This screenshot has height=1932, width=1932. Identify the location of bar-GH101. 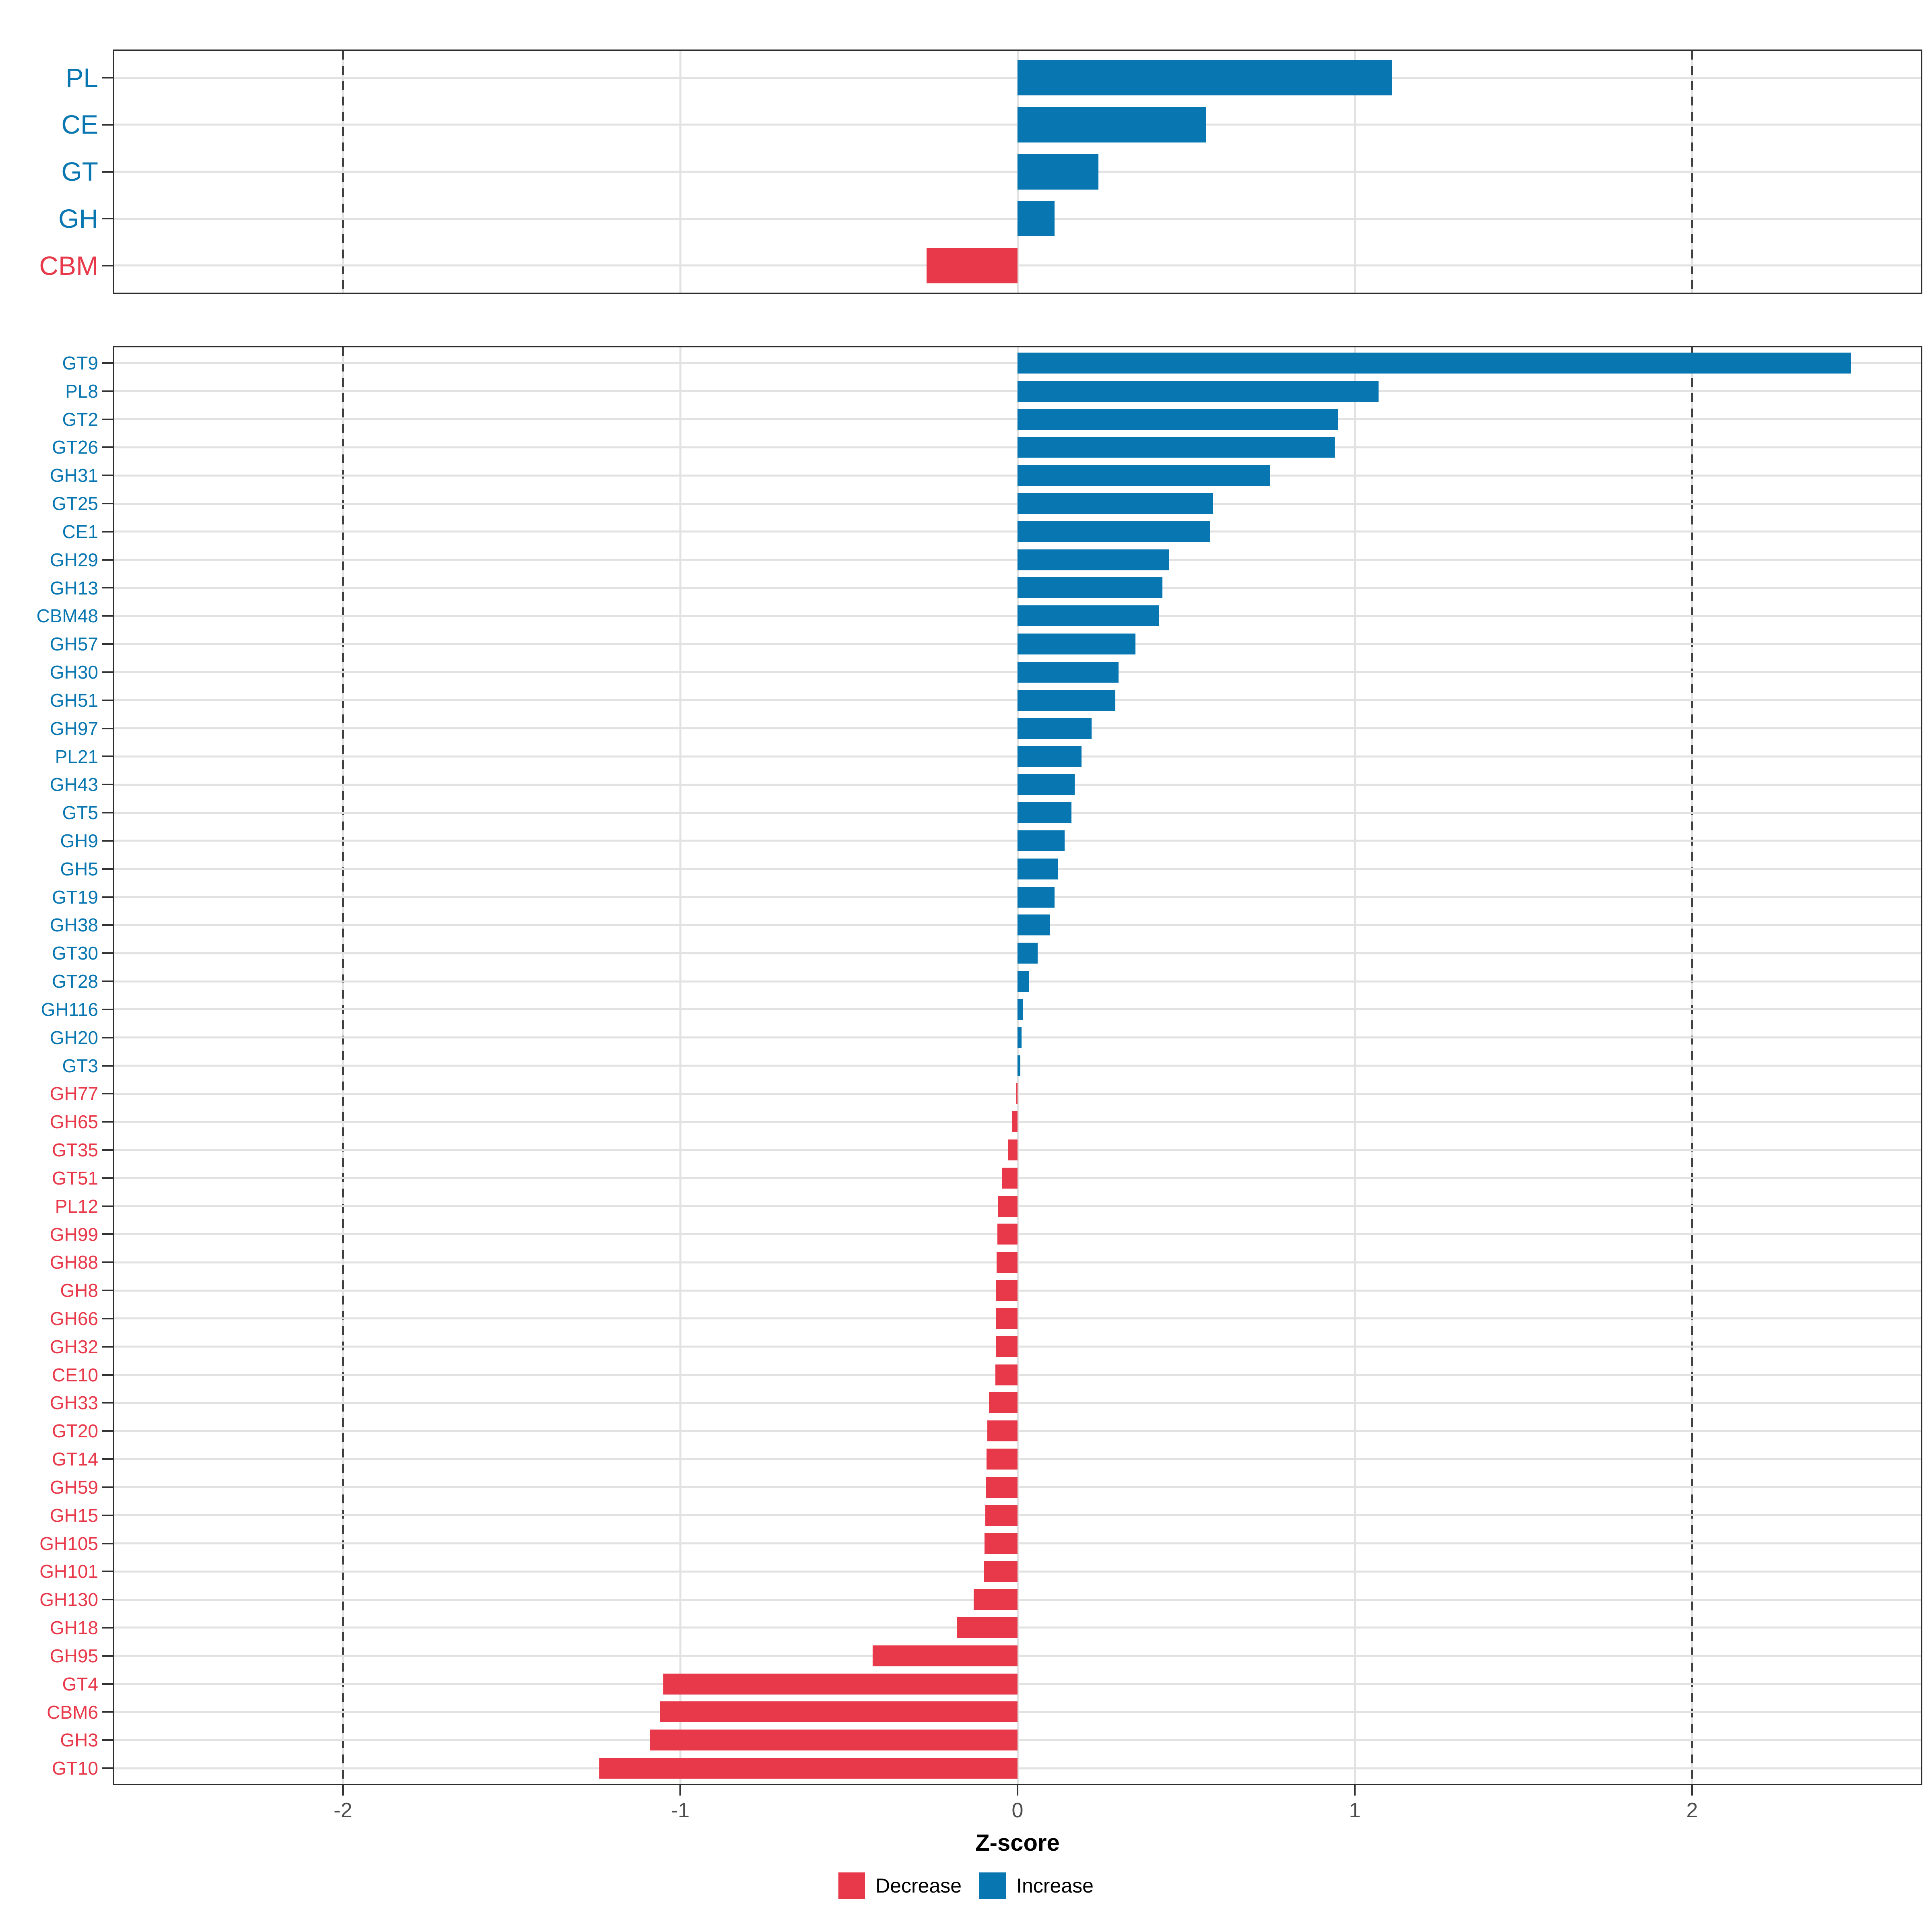
(1001, 1571).